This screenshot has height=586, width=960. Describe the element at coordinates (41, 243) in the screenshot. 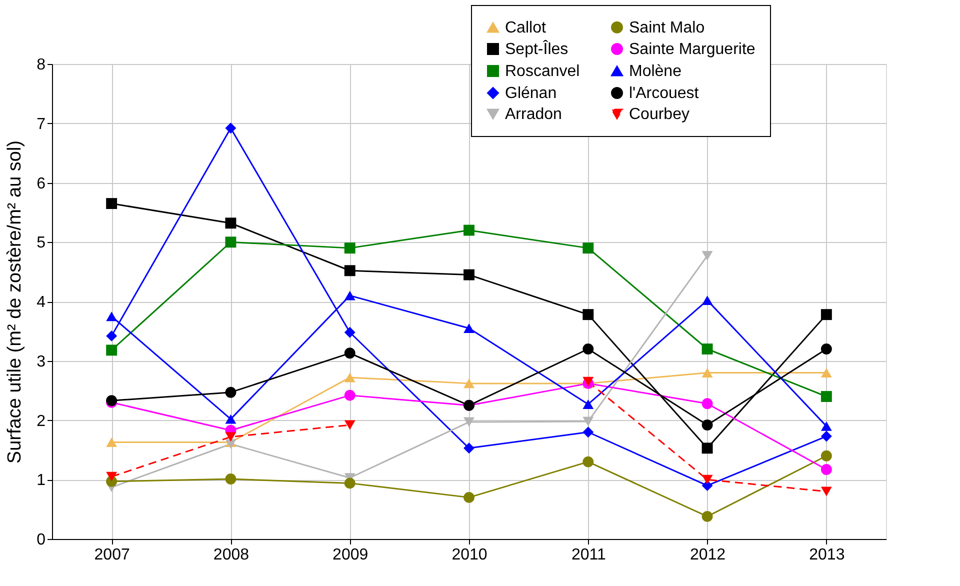

I see `y-tick-label: 5` at that location.